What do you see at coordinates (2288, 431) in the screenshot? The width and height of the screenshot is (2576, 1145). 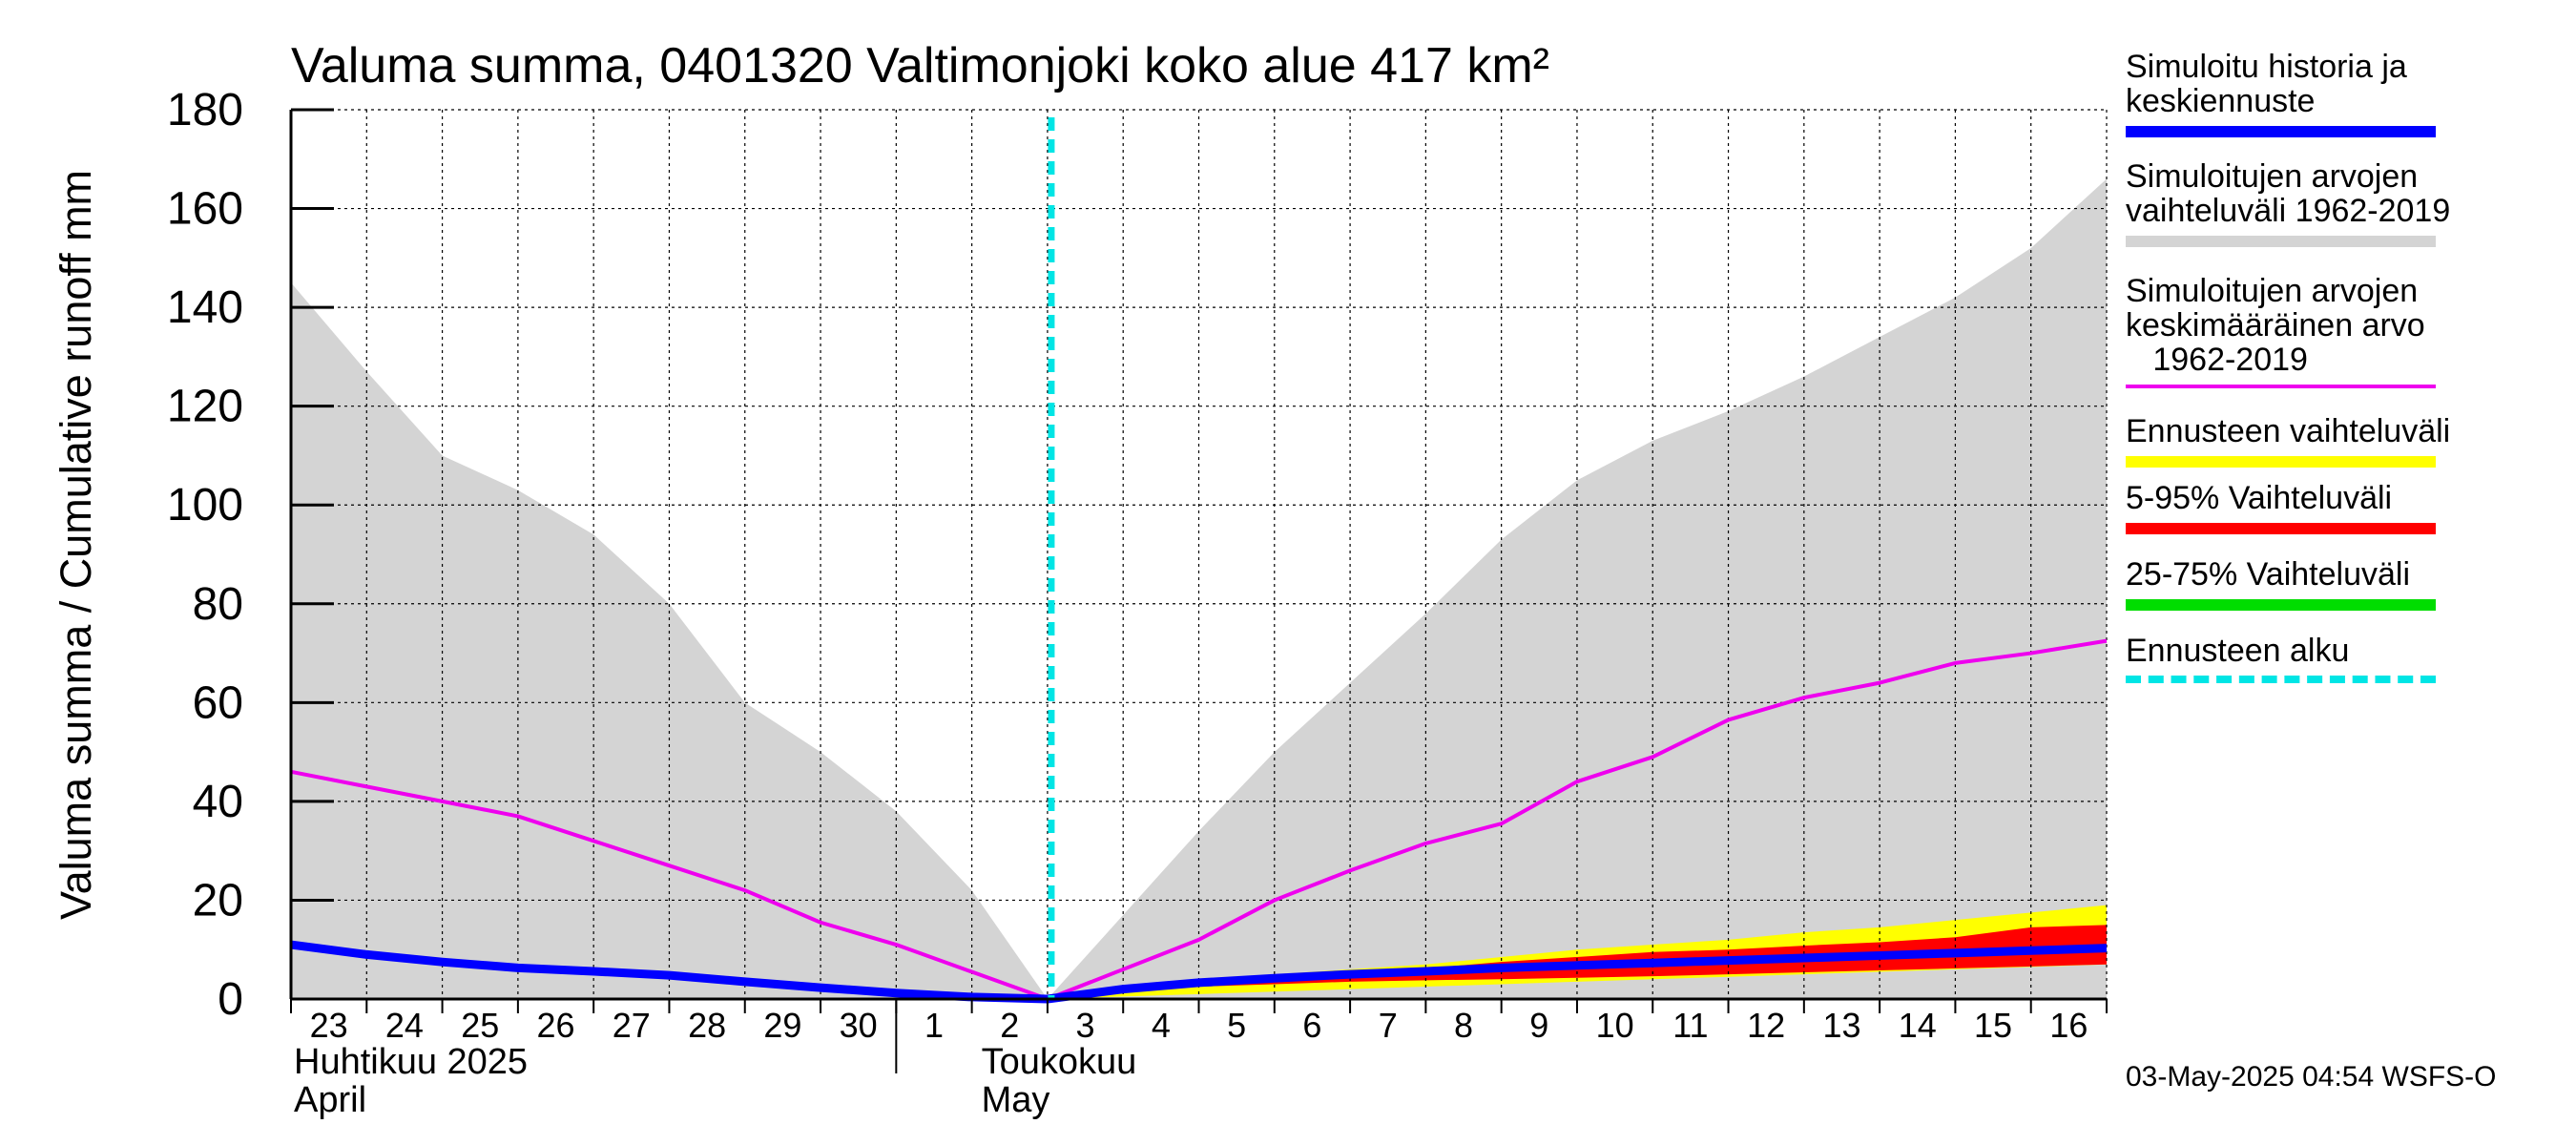 I see `legend-label: Ennusteen vaihteluväli` at bounding box center [2288, 431].